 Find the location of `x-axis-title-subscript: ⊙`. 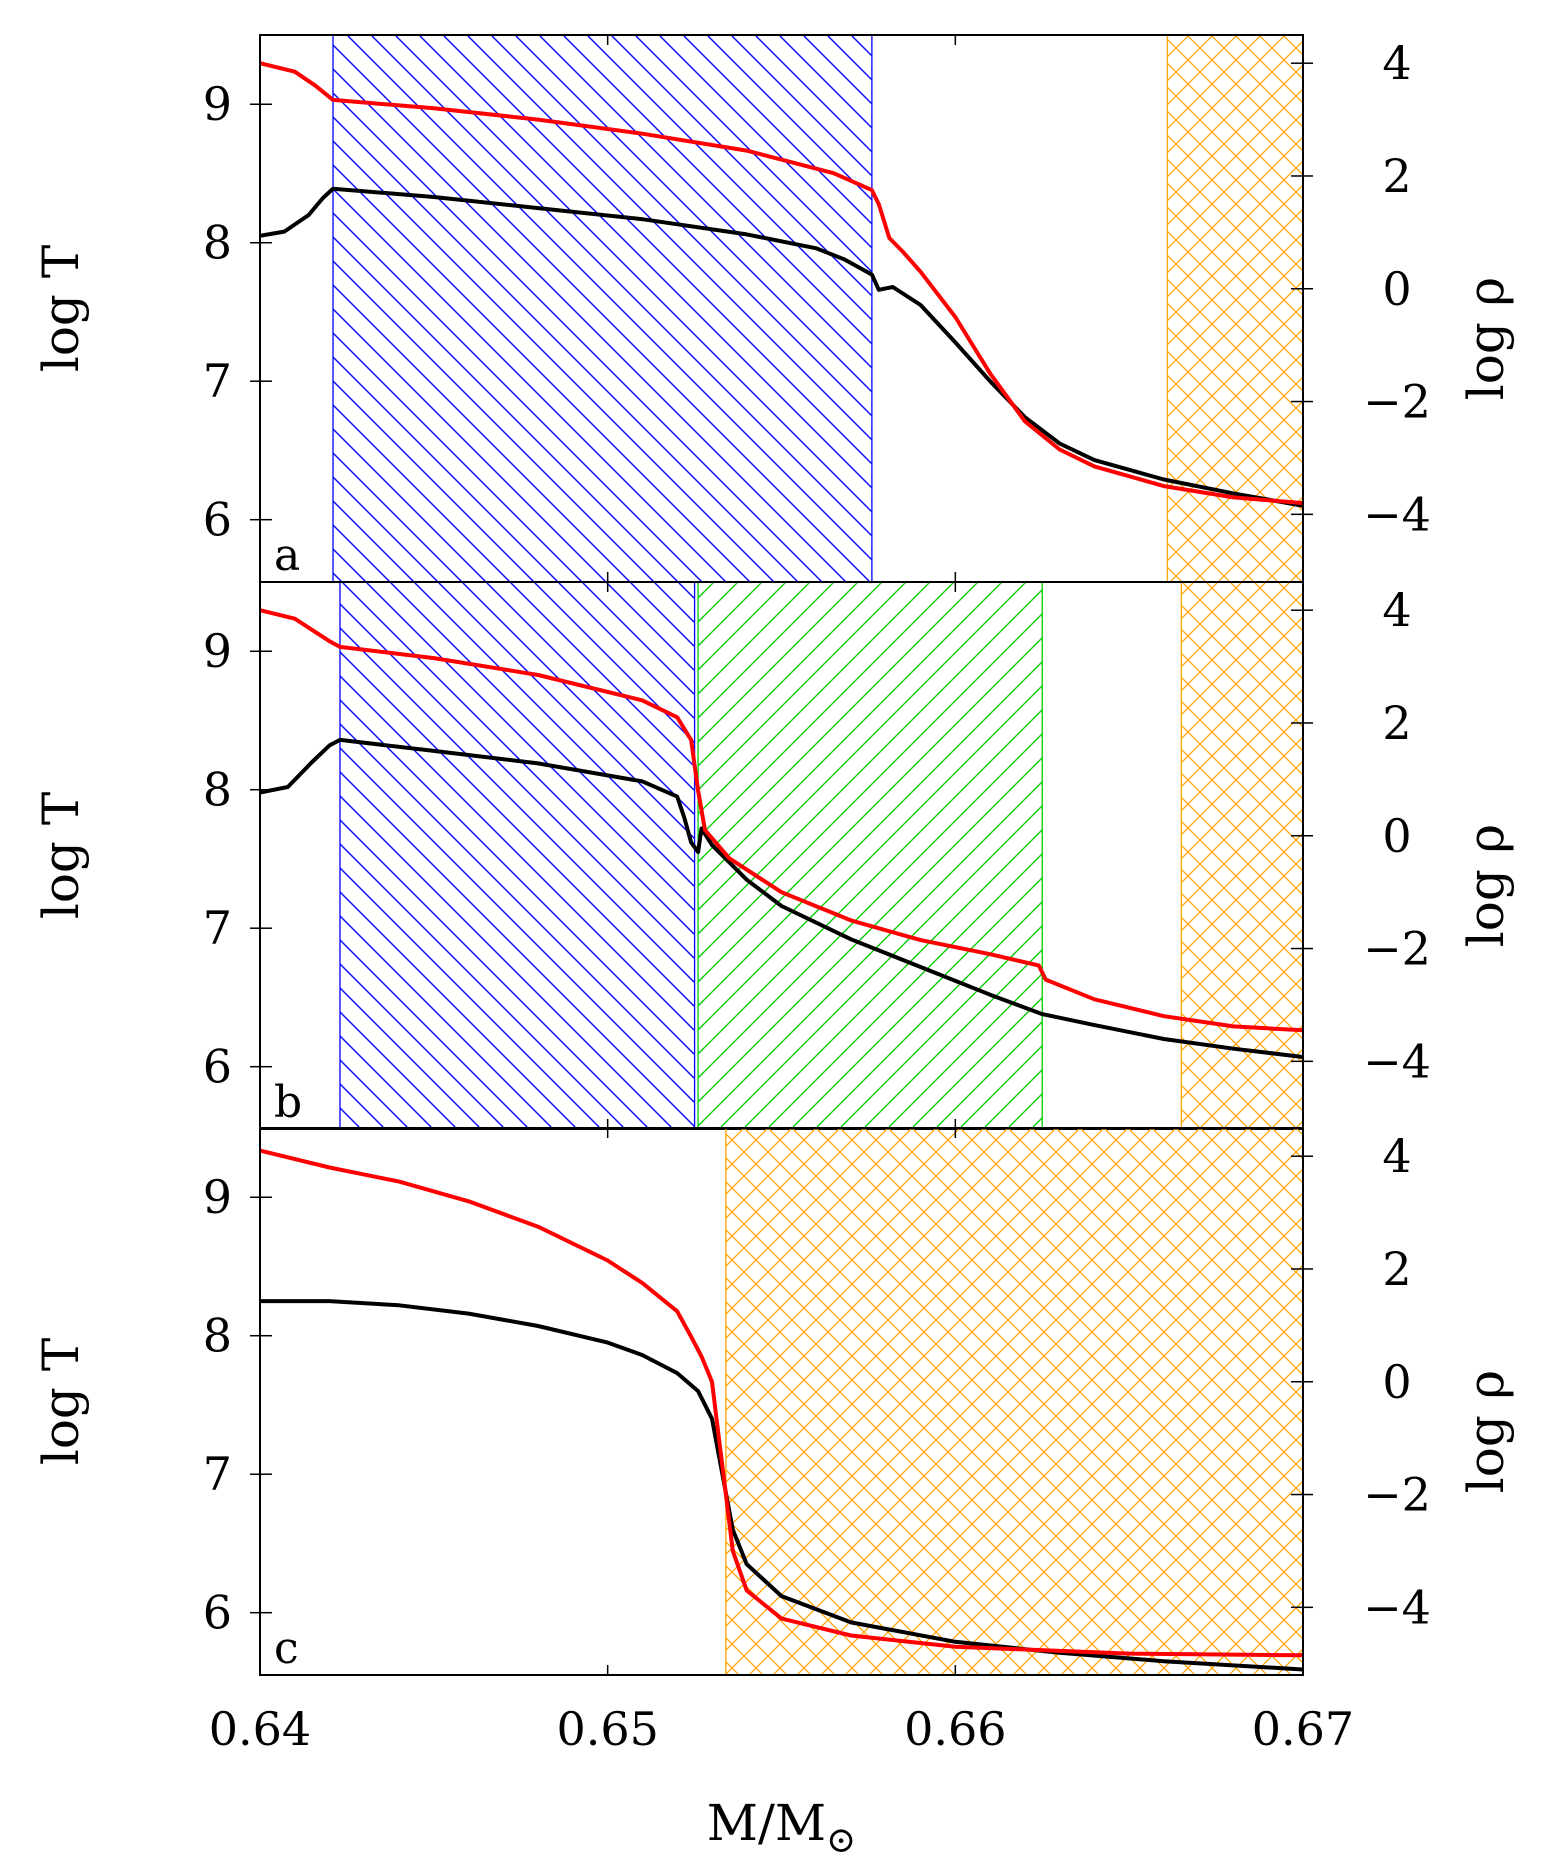

x-axis-title-subscript: ⊙ is located at coordinates (841, 1840).